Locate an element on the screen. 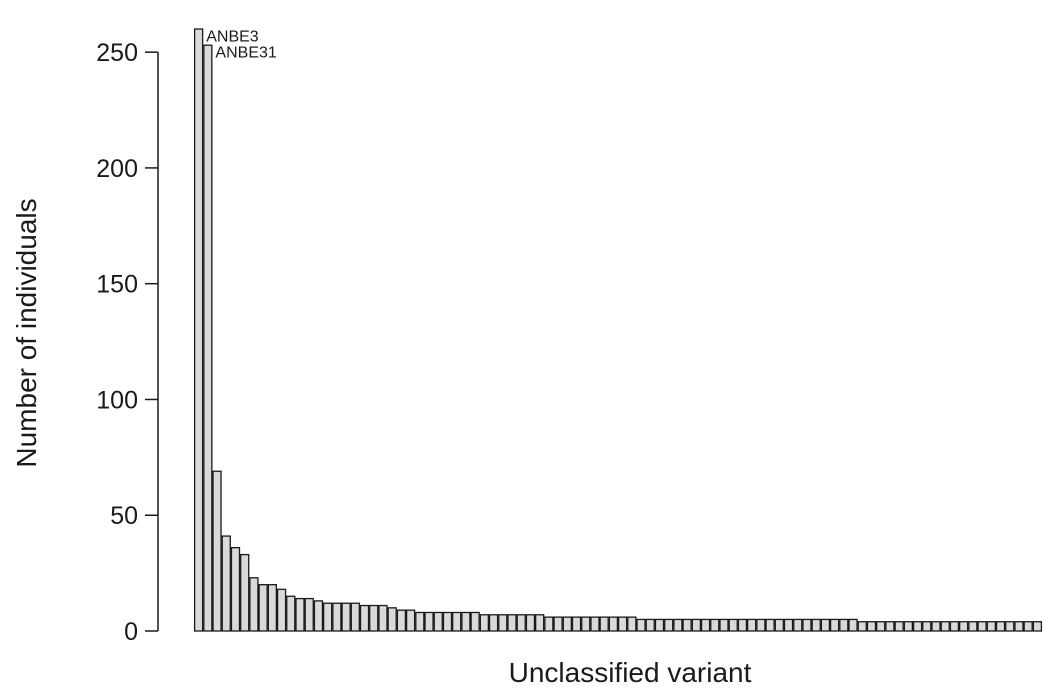 The image size is (1047, 689). y-tick-label: 50 is located at coordinates (124, 516).